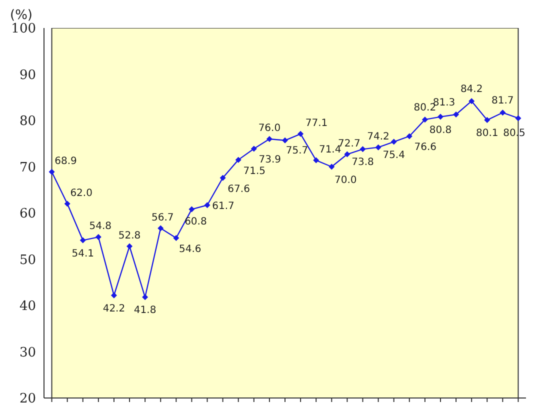  I want to click on text: 54.8, so click(100, 226).